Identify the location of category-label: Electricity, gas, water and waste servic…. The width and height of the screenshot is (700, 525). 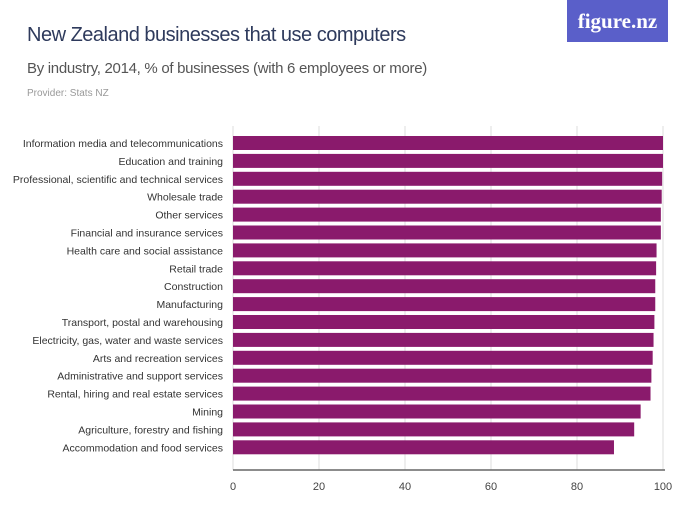
(127, 341).